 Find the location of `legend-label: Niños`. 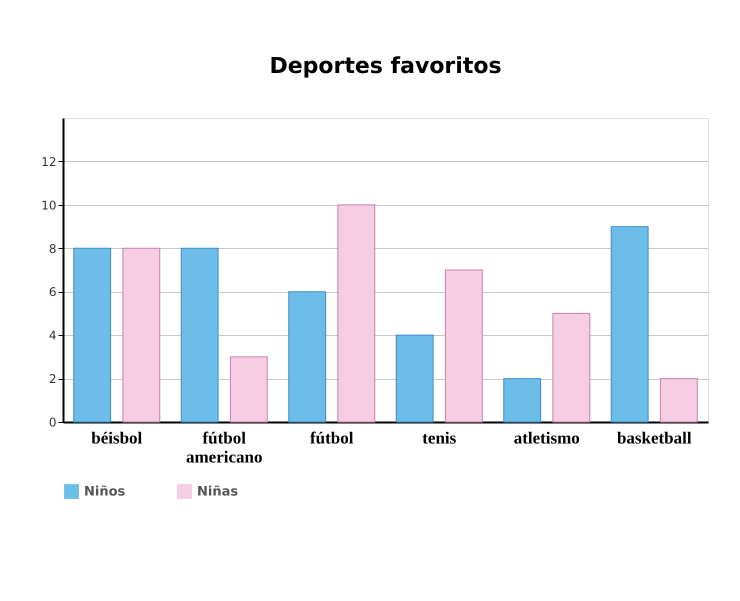

legend-label: Niños is located at coordinates (105, 492).